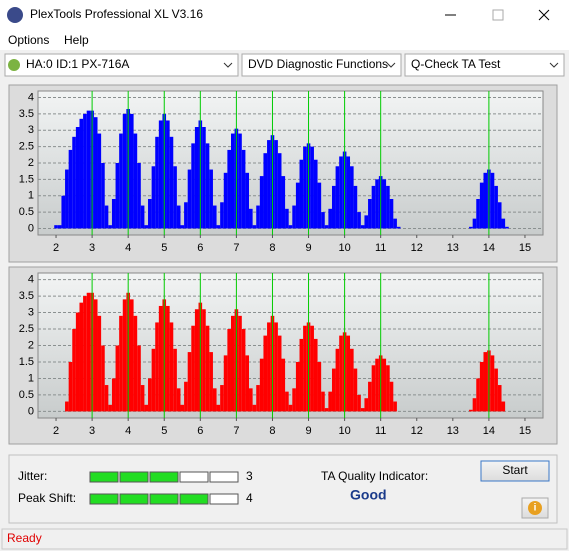 The width and height of the screenshot is (569, 556). Describe the element at coordinates (368, 495) in the screenshot. I see `quality-value: Good` at that location.